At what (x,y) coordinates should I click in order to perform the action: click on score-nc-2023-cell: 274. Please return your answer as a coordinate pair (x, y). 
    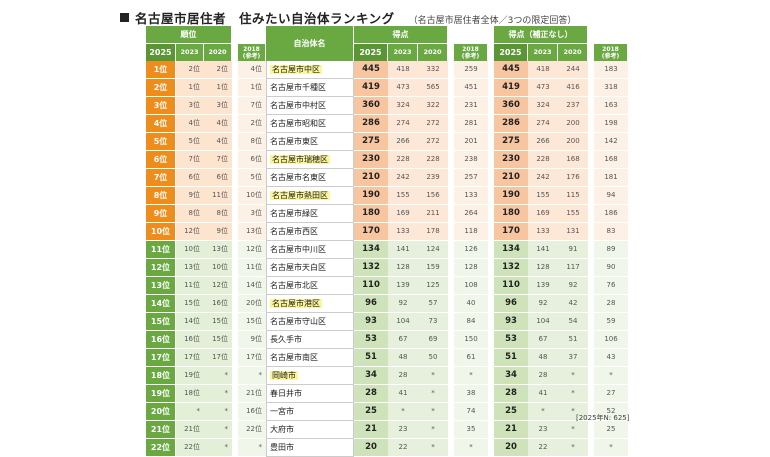
    Looking at the image, I should click on (543, 124).